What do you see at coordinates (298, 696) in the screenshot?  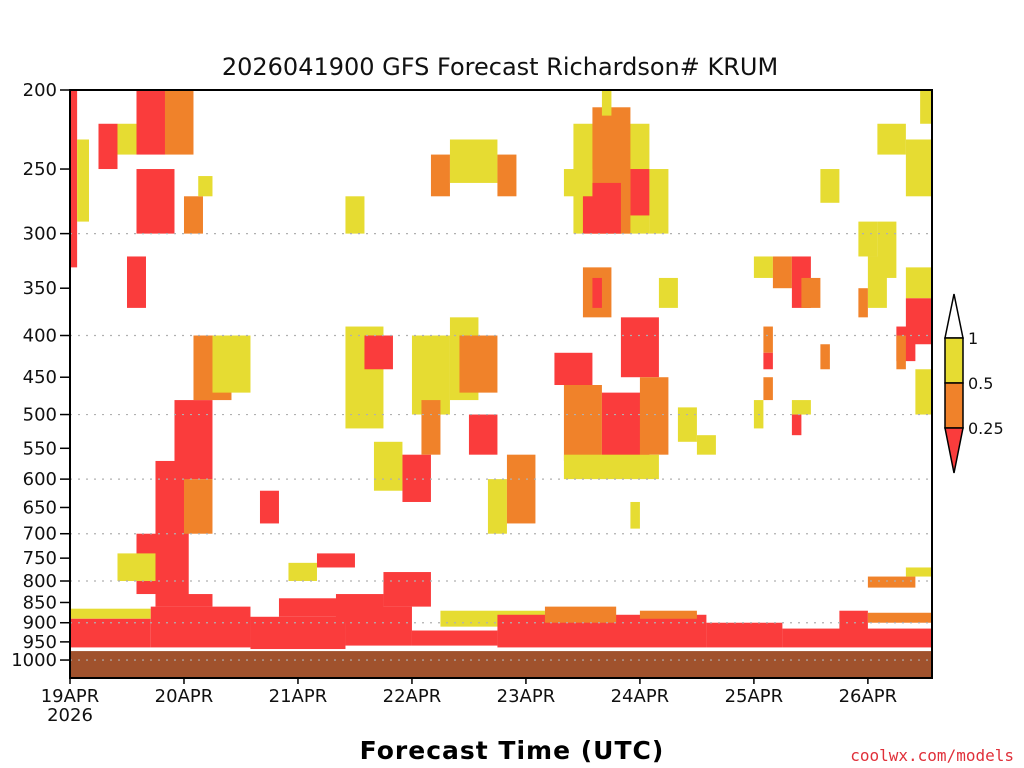 I see `x-tick-label: 21APR` at bounding box center [298, 696].